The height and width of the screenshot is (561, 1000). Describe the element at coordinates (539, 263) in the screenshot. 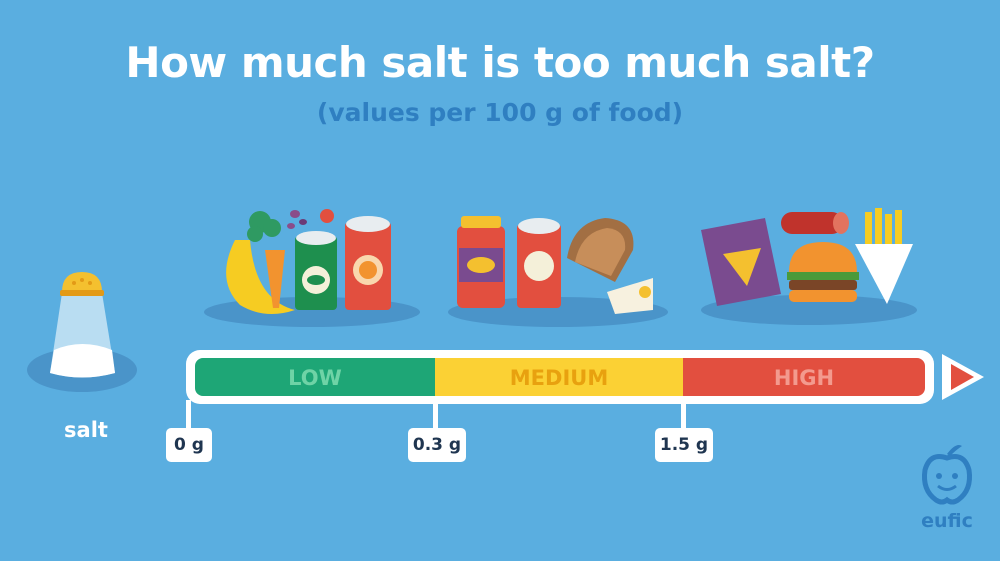

I see `soup-can-icon` at that location.